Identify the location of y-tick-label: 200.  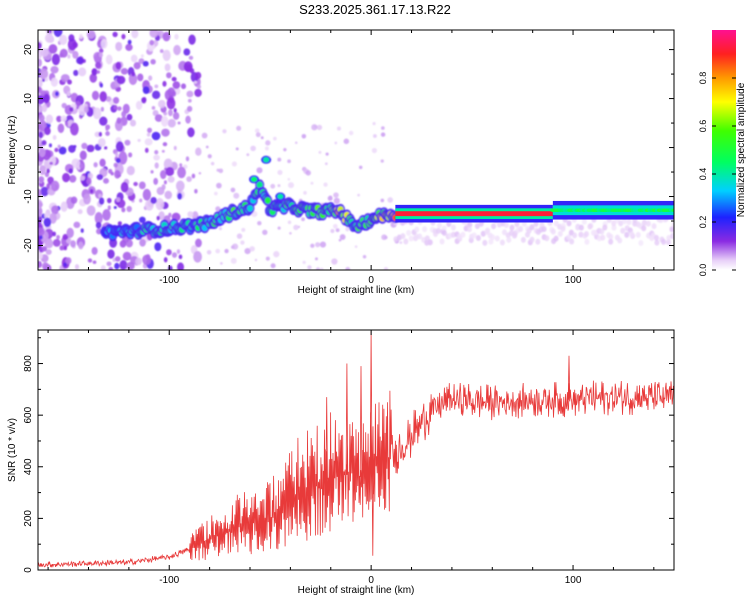
(28, 518).